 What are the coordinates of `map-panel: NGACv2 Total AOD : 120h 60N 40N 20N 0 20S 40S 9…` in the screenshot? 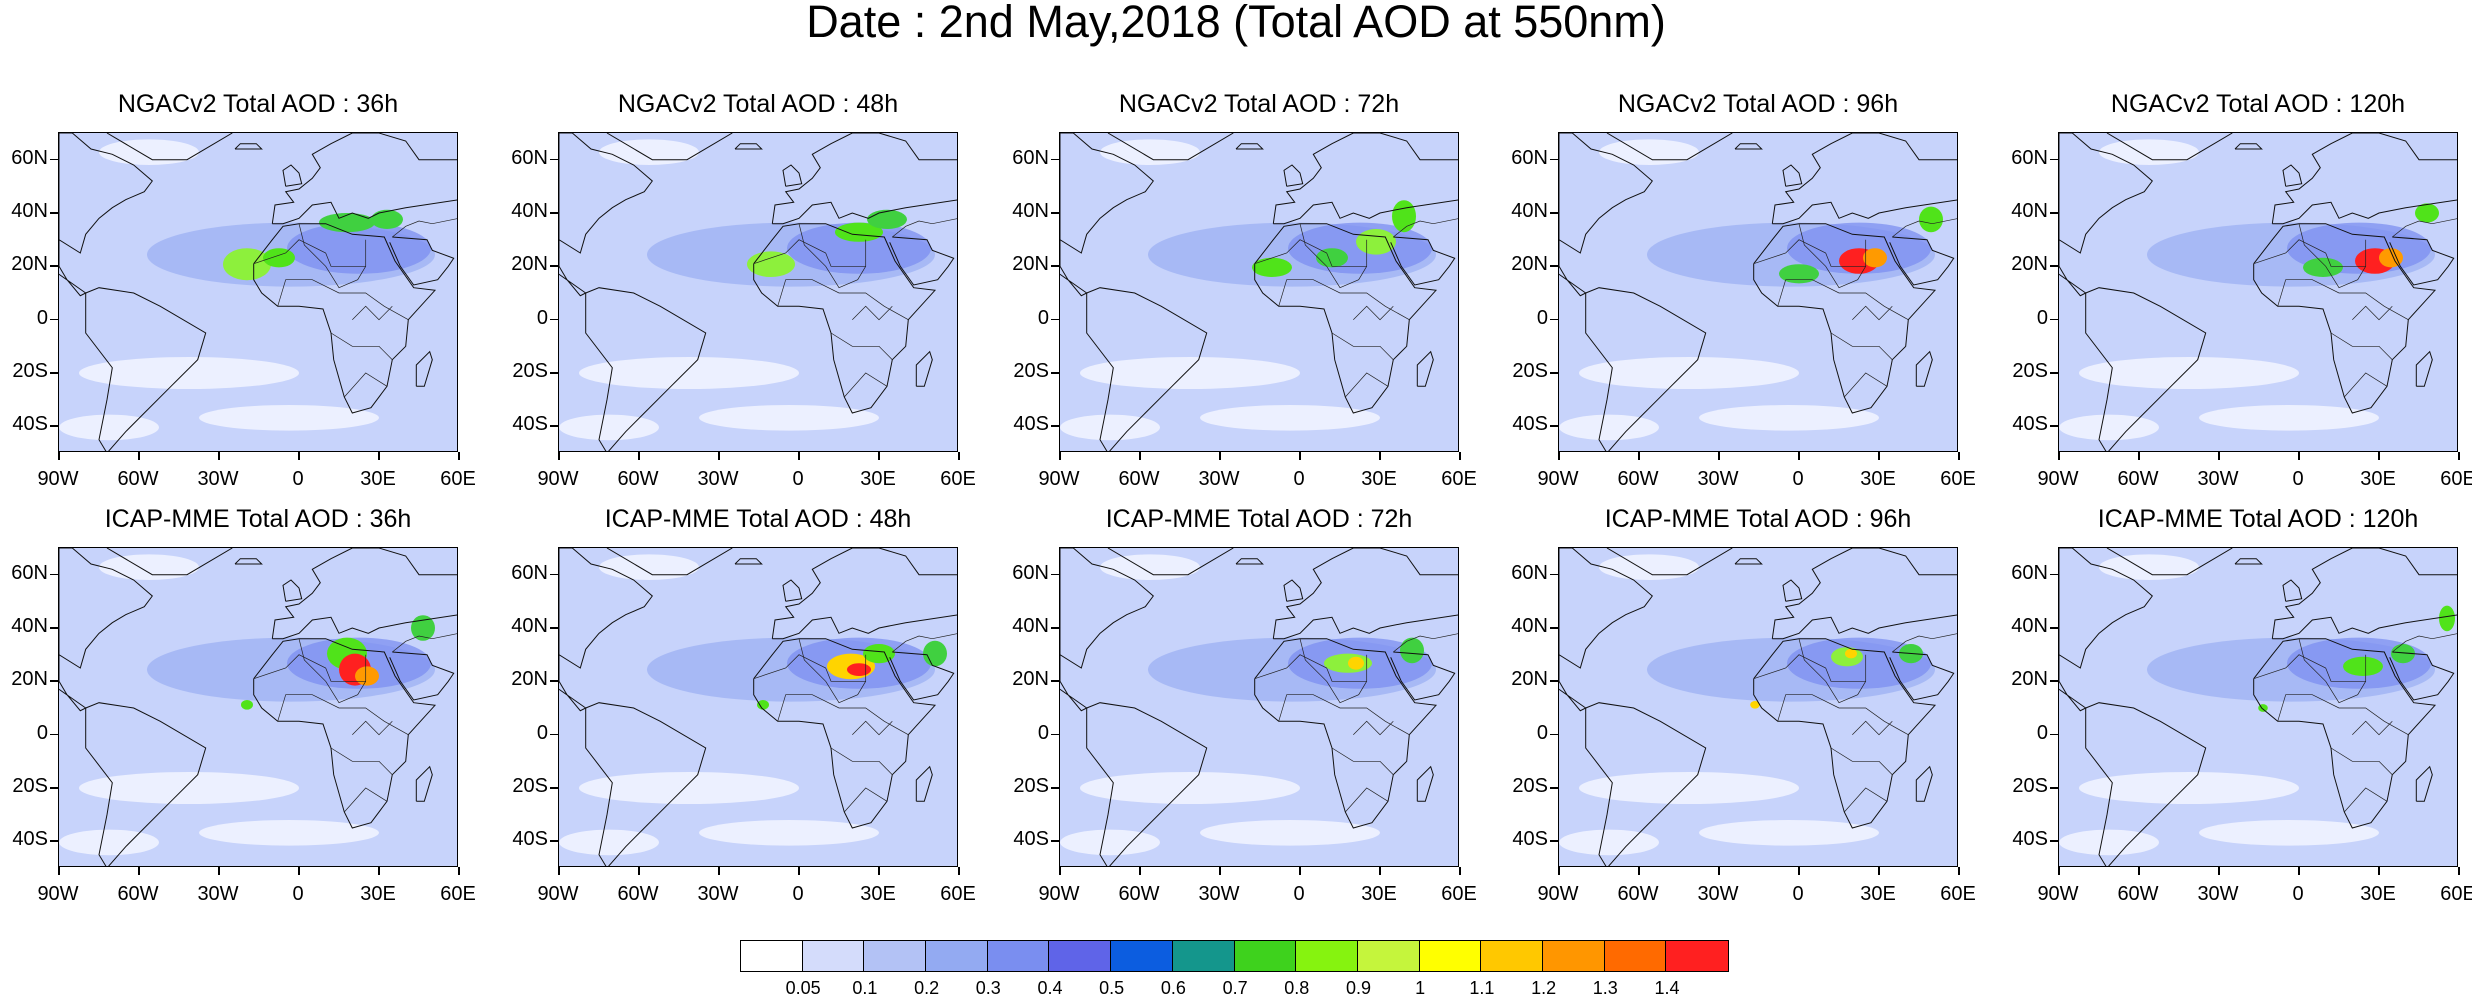 It's located at (2241, 290).